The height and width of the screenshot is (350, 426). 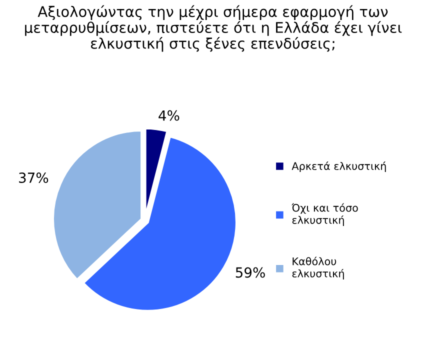 I want to click on data-label: 37%, so click(x=33, y=178).